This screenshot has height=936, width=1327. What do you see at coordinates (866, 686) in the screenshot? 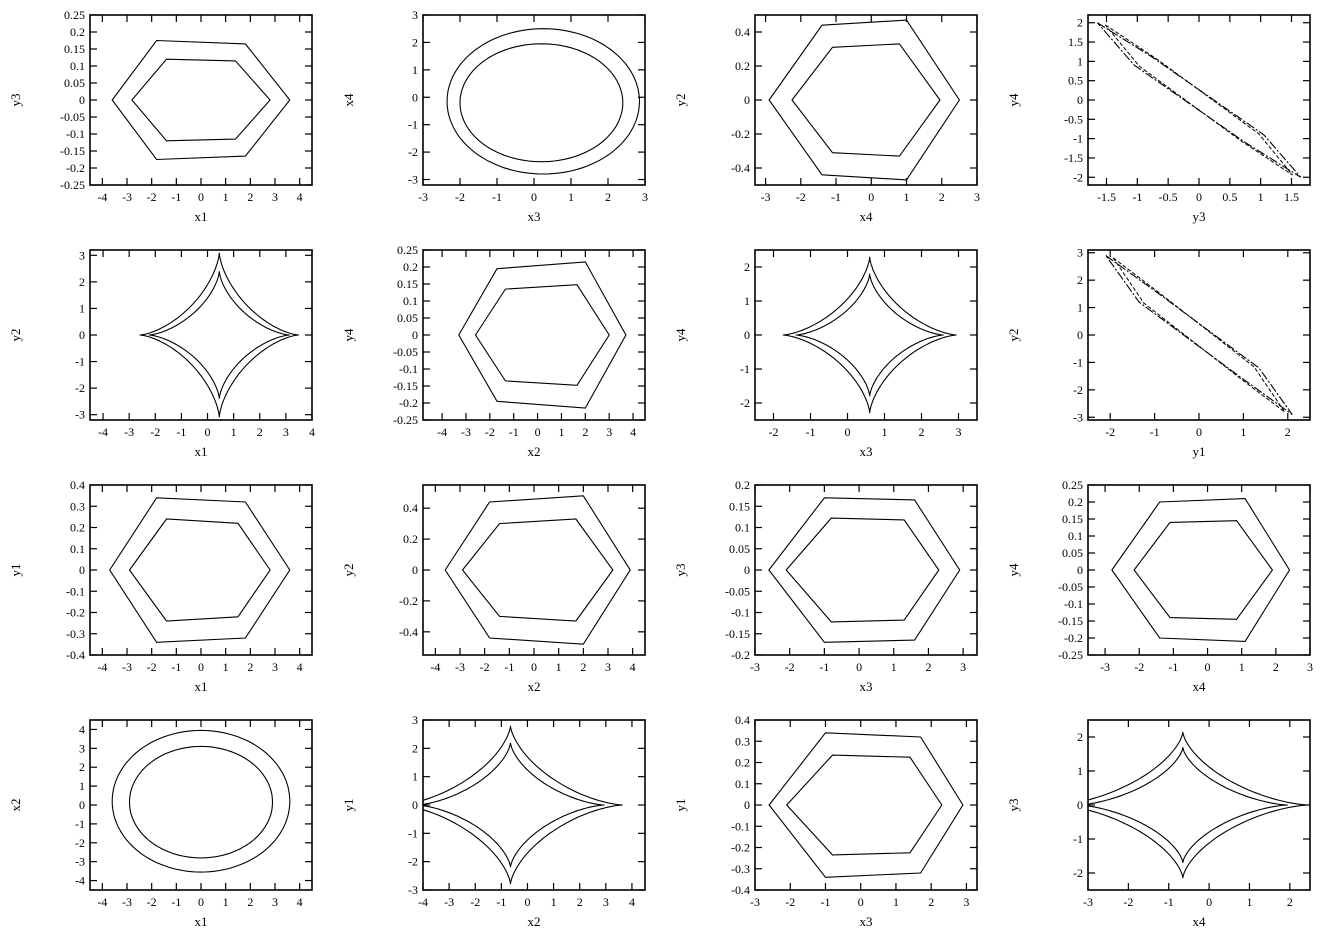
I see `x-axis-label: x3` at bounding box center [866, 686].